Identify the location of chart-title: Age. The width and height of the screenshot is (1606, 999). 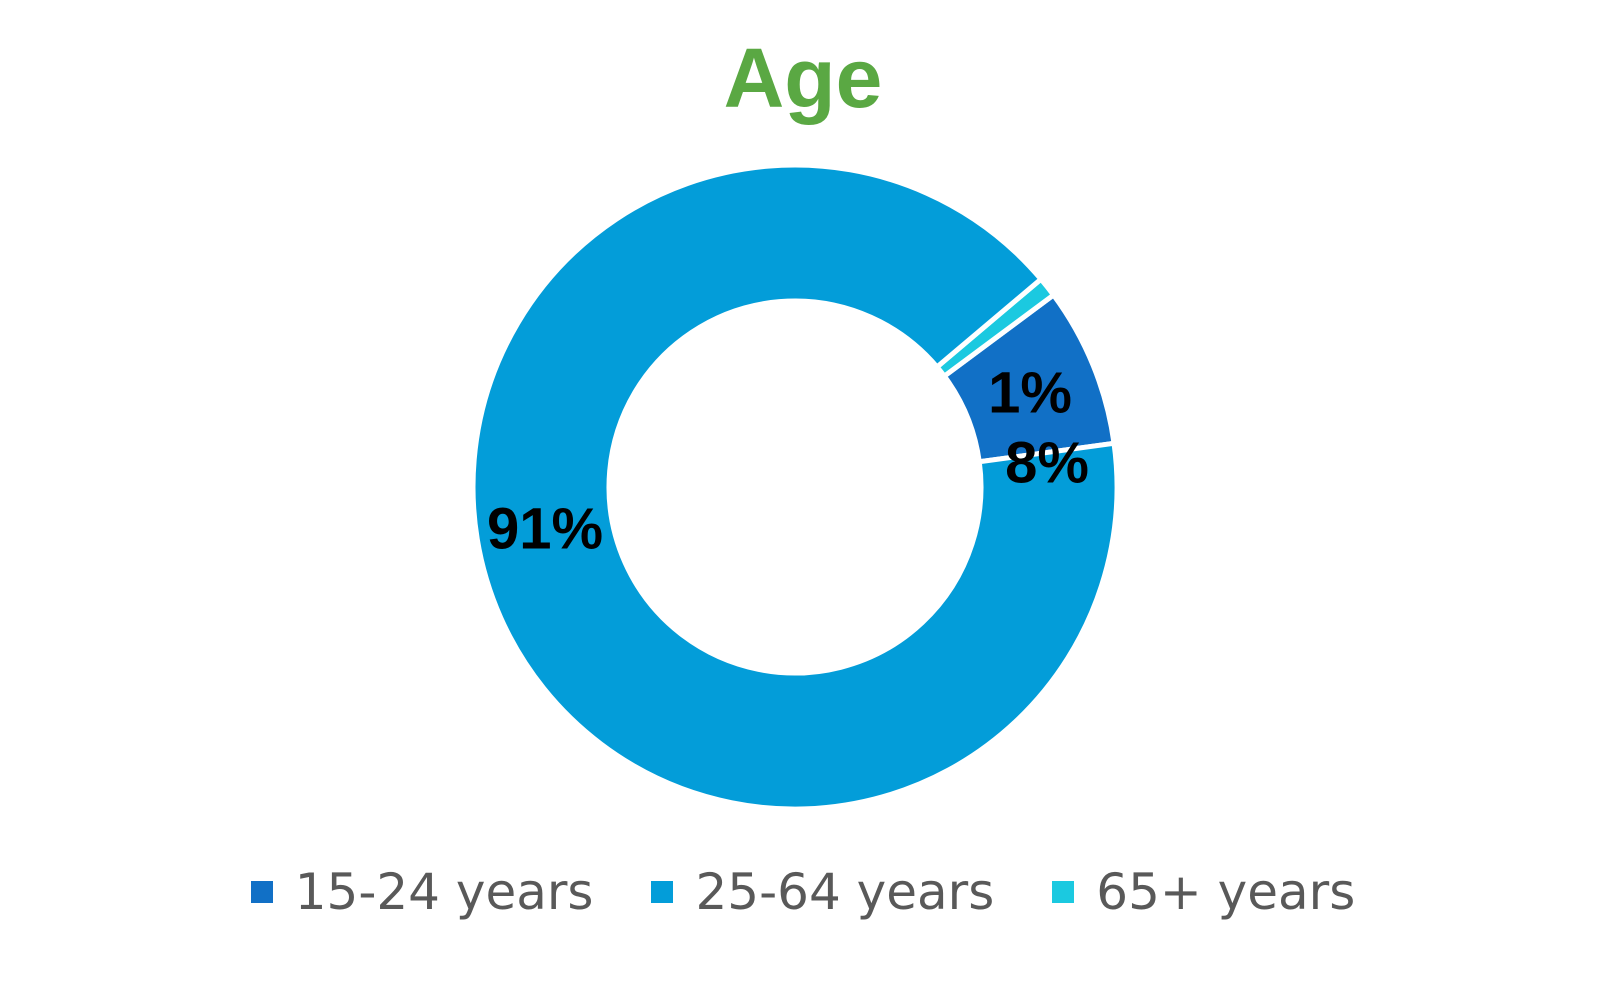
(803, 78).